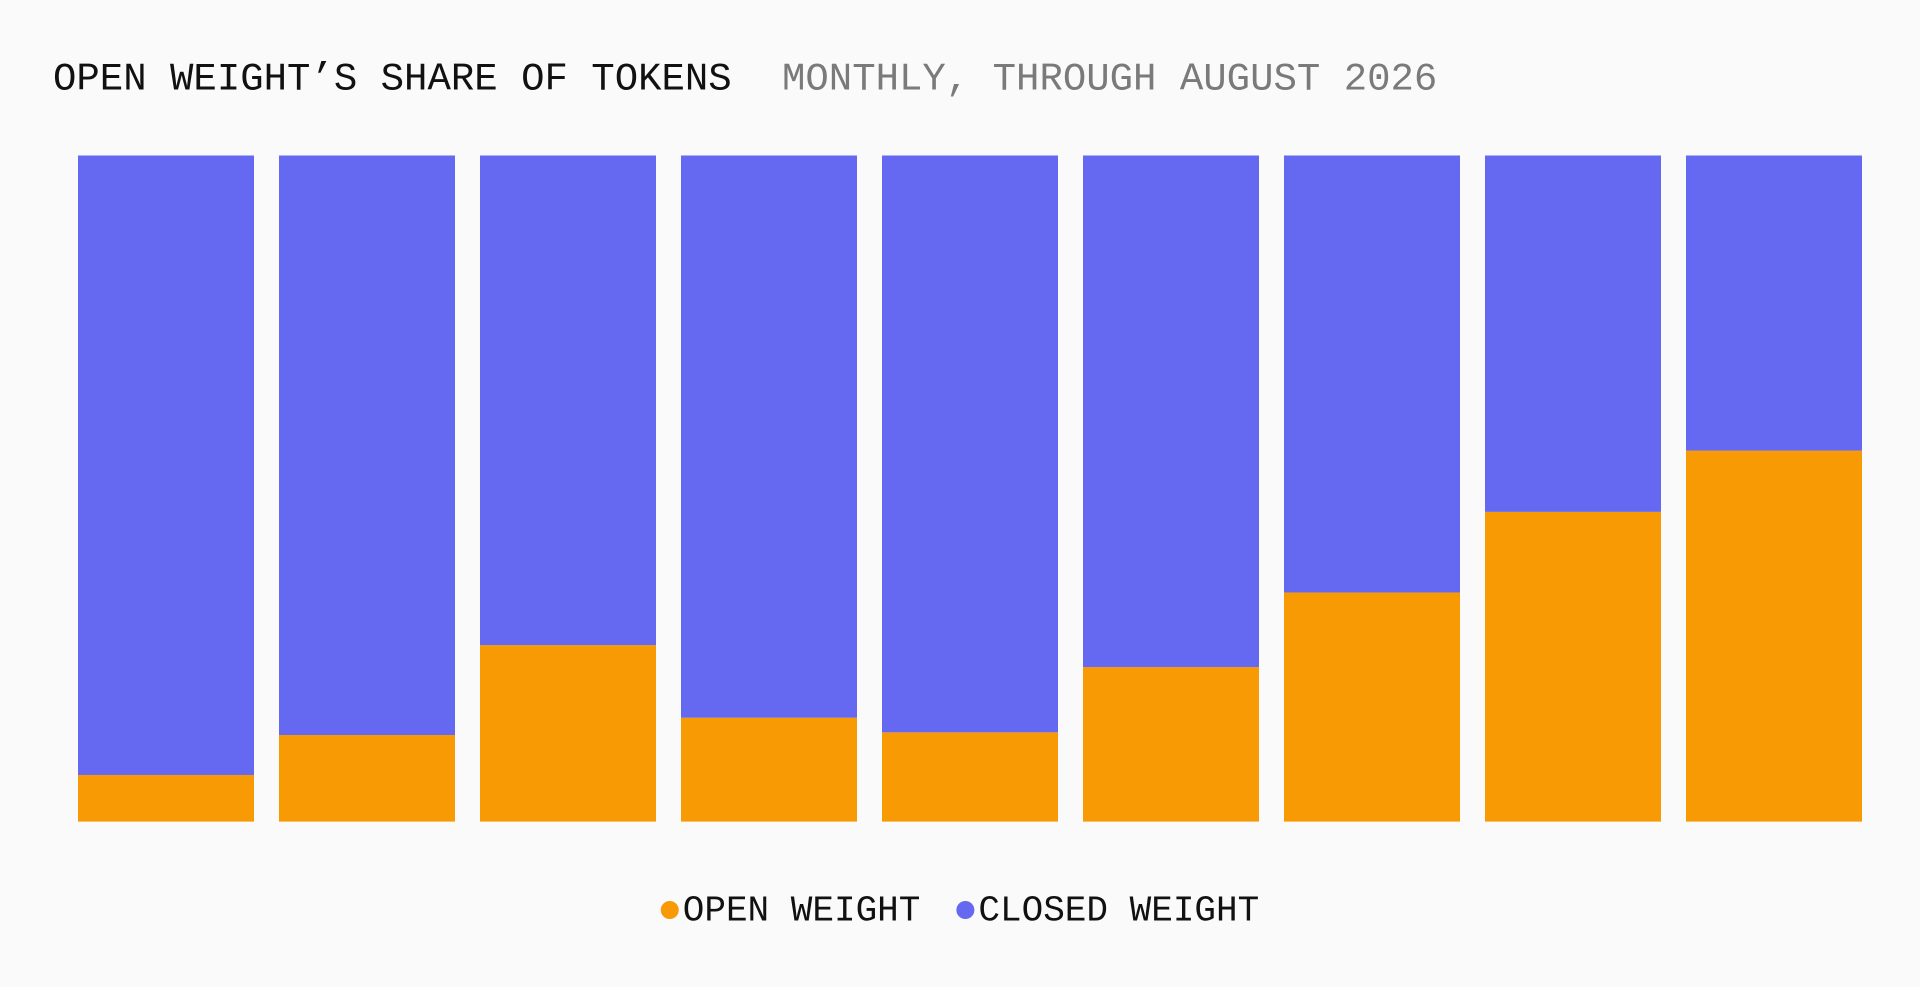  I want to click on chart-title: OPEN WEIGHT’S SHARE OF TOKENS, so click(392, 79).